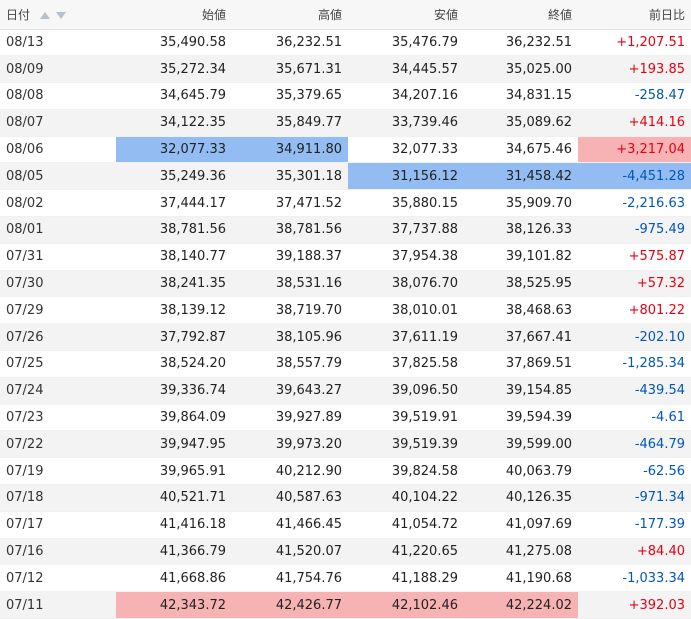 The height and width of the screenshot is (619, 691). What do you see at coordinates (52, 15) in the screenshot?
I see `sort-toggle` at bounding box center [52, 15].